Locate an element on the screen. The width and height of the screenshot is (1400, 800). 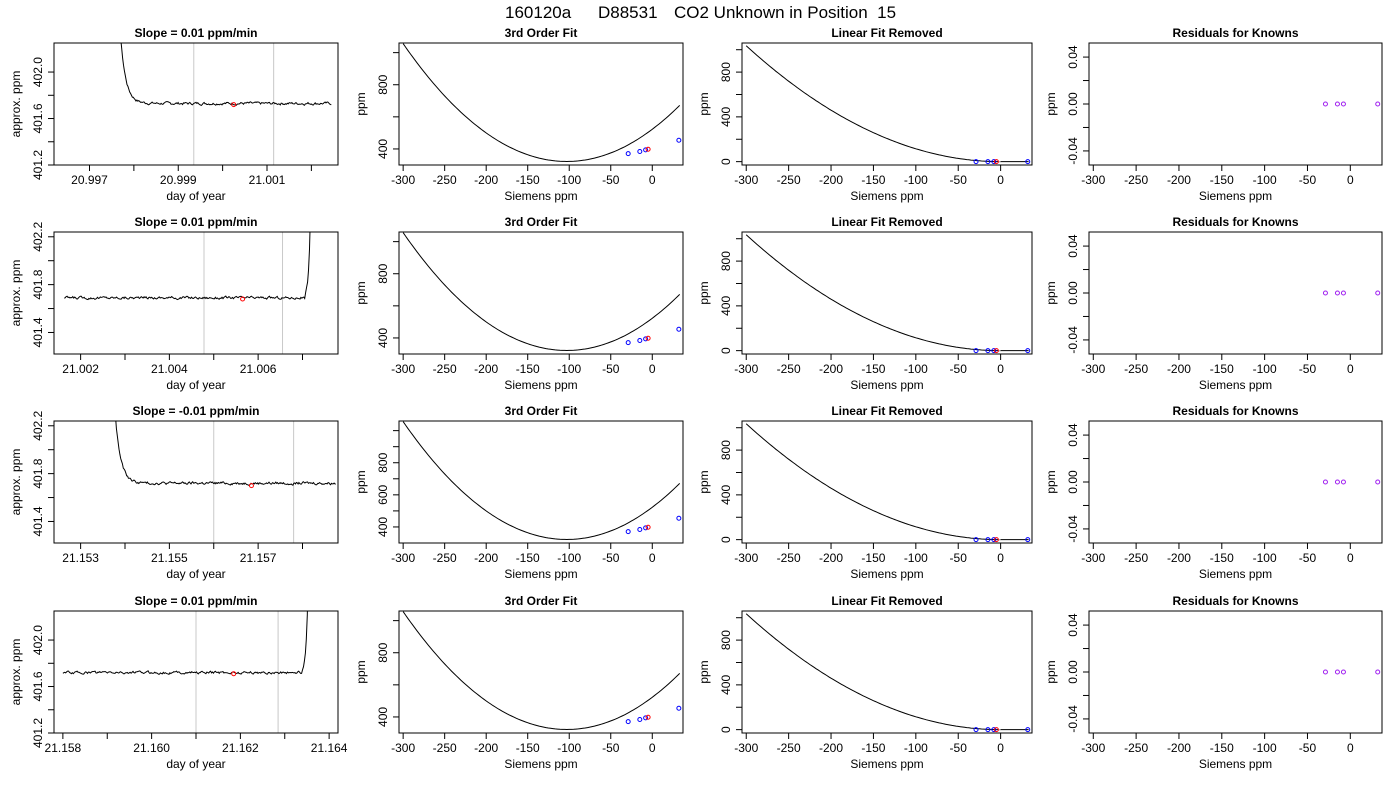
x-tick-label: 21.004 is located at coordinates (169, 369).